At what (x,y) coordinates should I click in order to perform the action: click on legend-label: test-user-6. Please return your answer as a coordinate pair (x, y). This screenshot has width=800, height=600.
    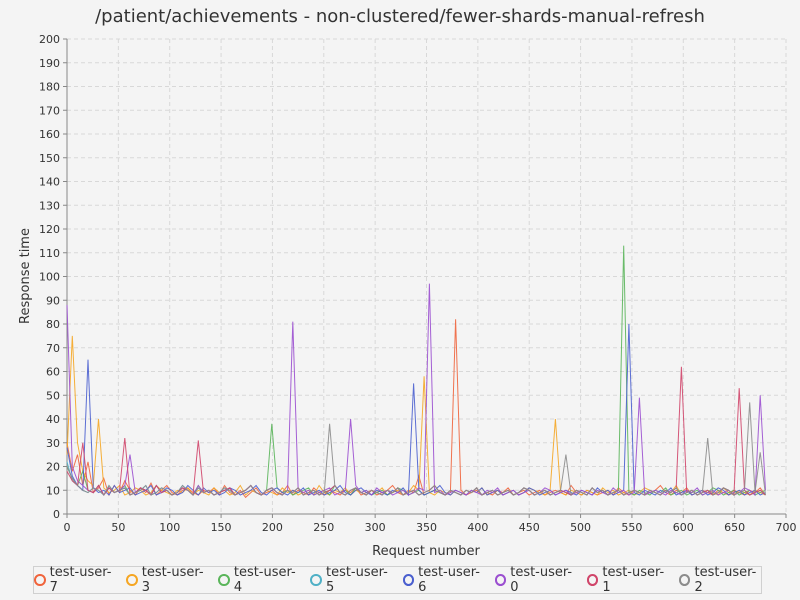
    Looking at the image, I should click on (449, 580).